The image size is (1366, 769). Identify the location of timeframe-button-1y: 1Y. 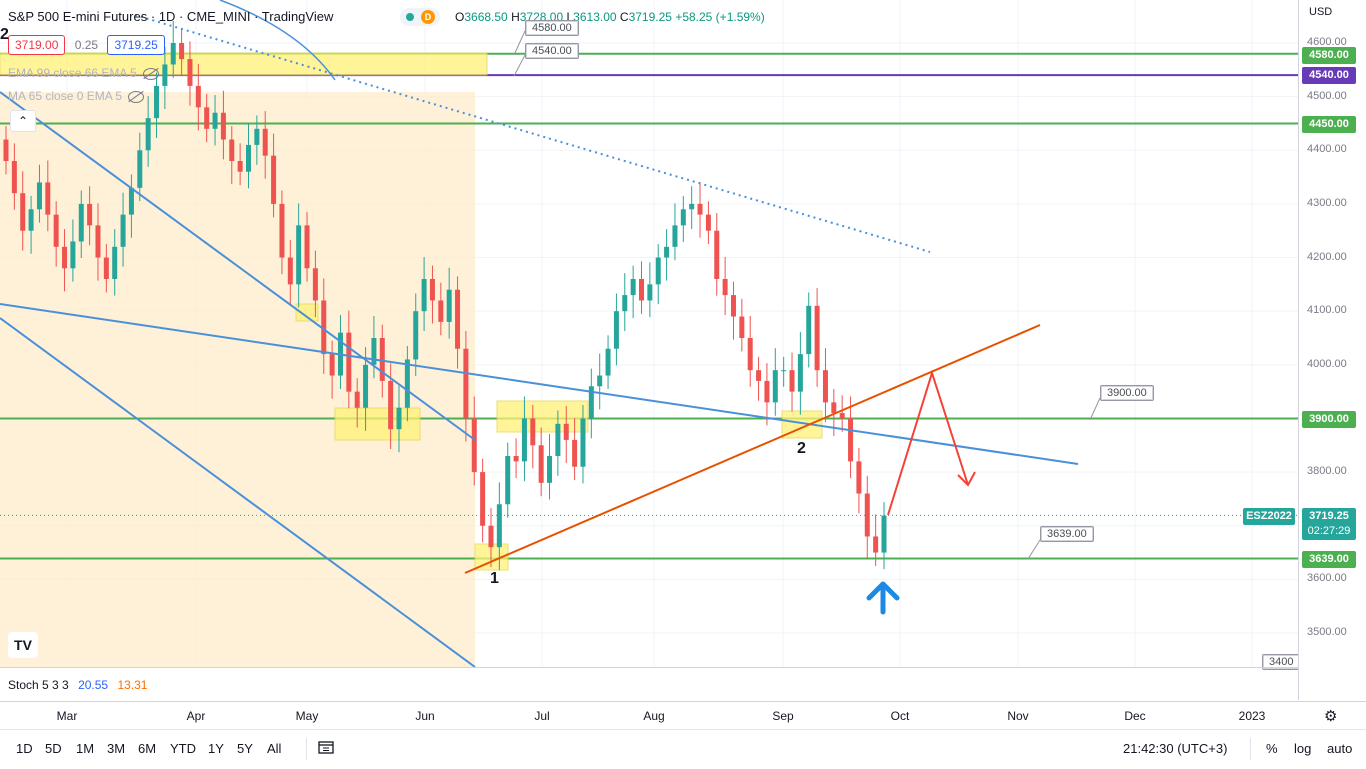
(216, 748).